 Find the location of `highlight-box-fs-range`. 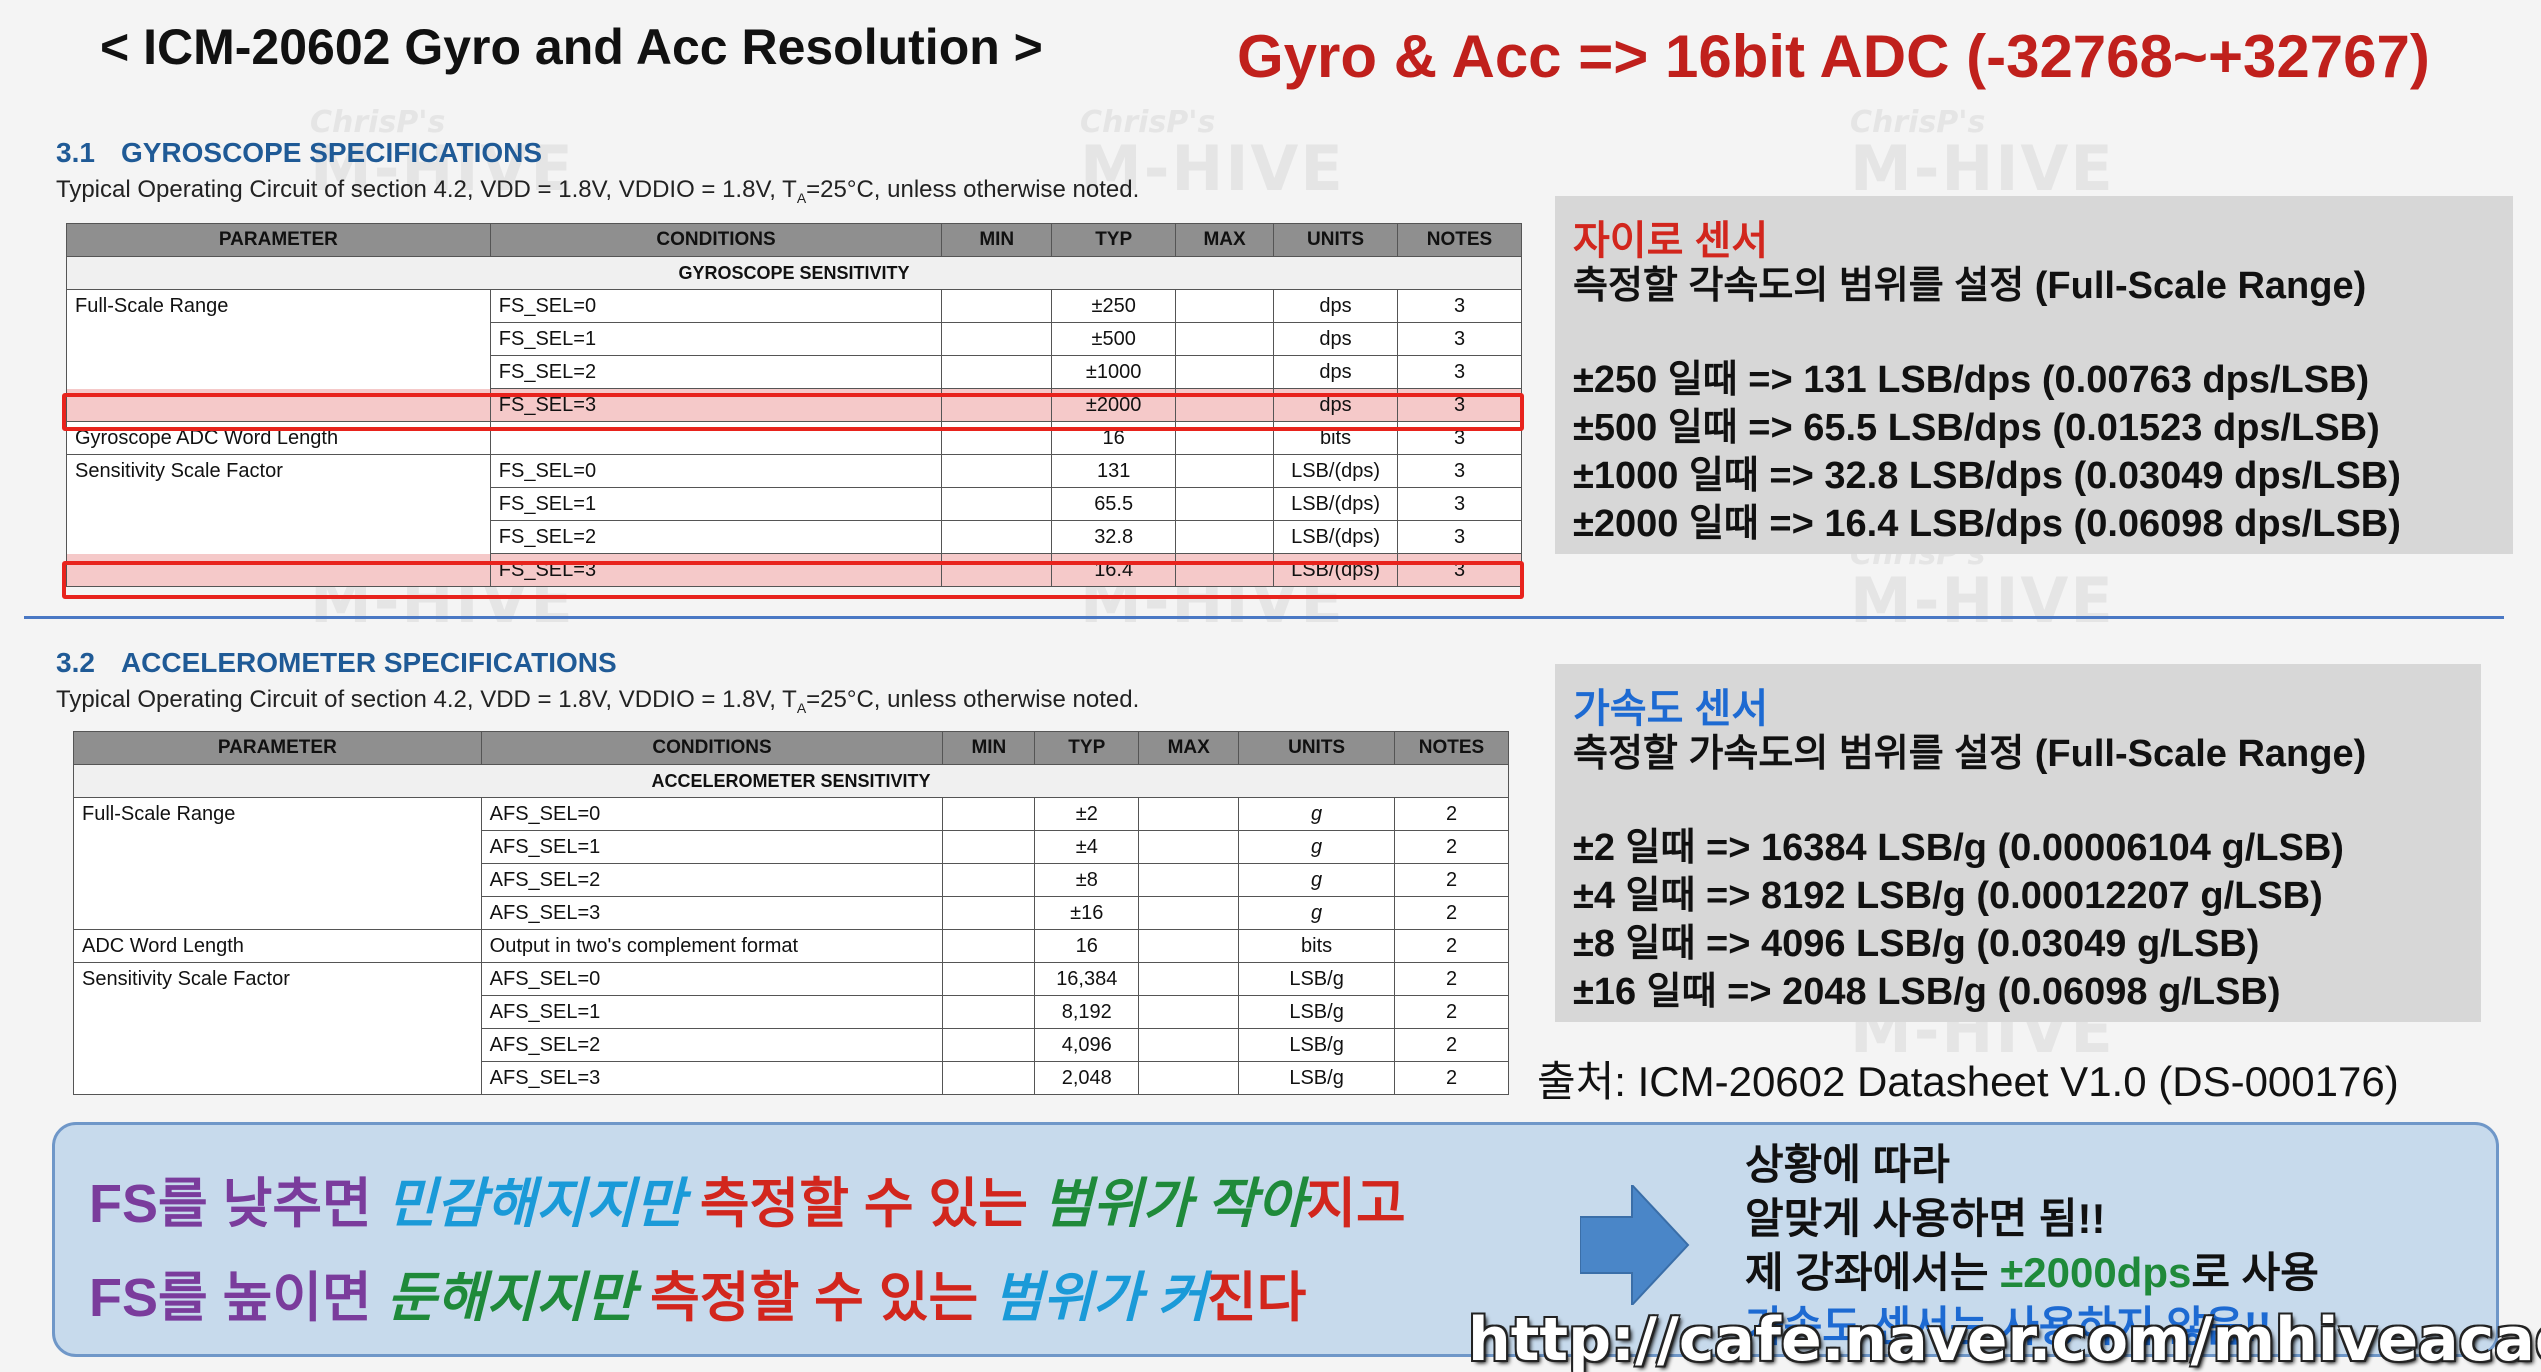

highlight-box-fs-range is located at coordinates (793, 412).